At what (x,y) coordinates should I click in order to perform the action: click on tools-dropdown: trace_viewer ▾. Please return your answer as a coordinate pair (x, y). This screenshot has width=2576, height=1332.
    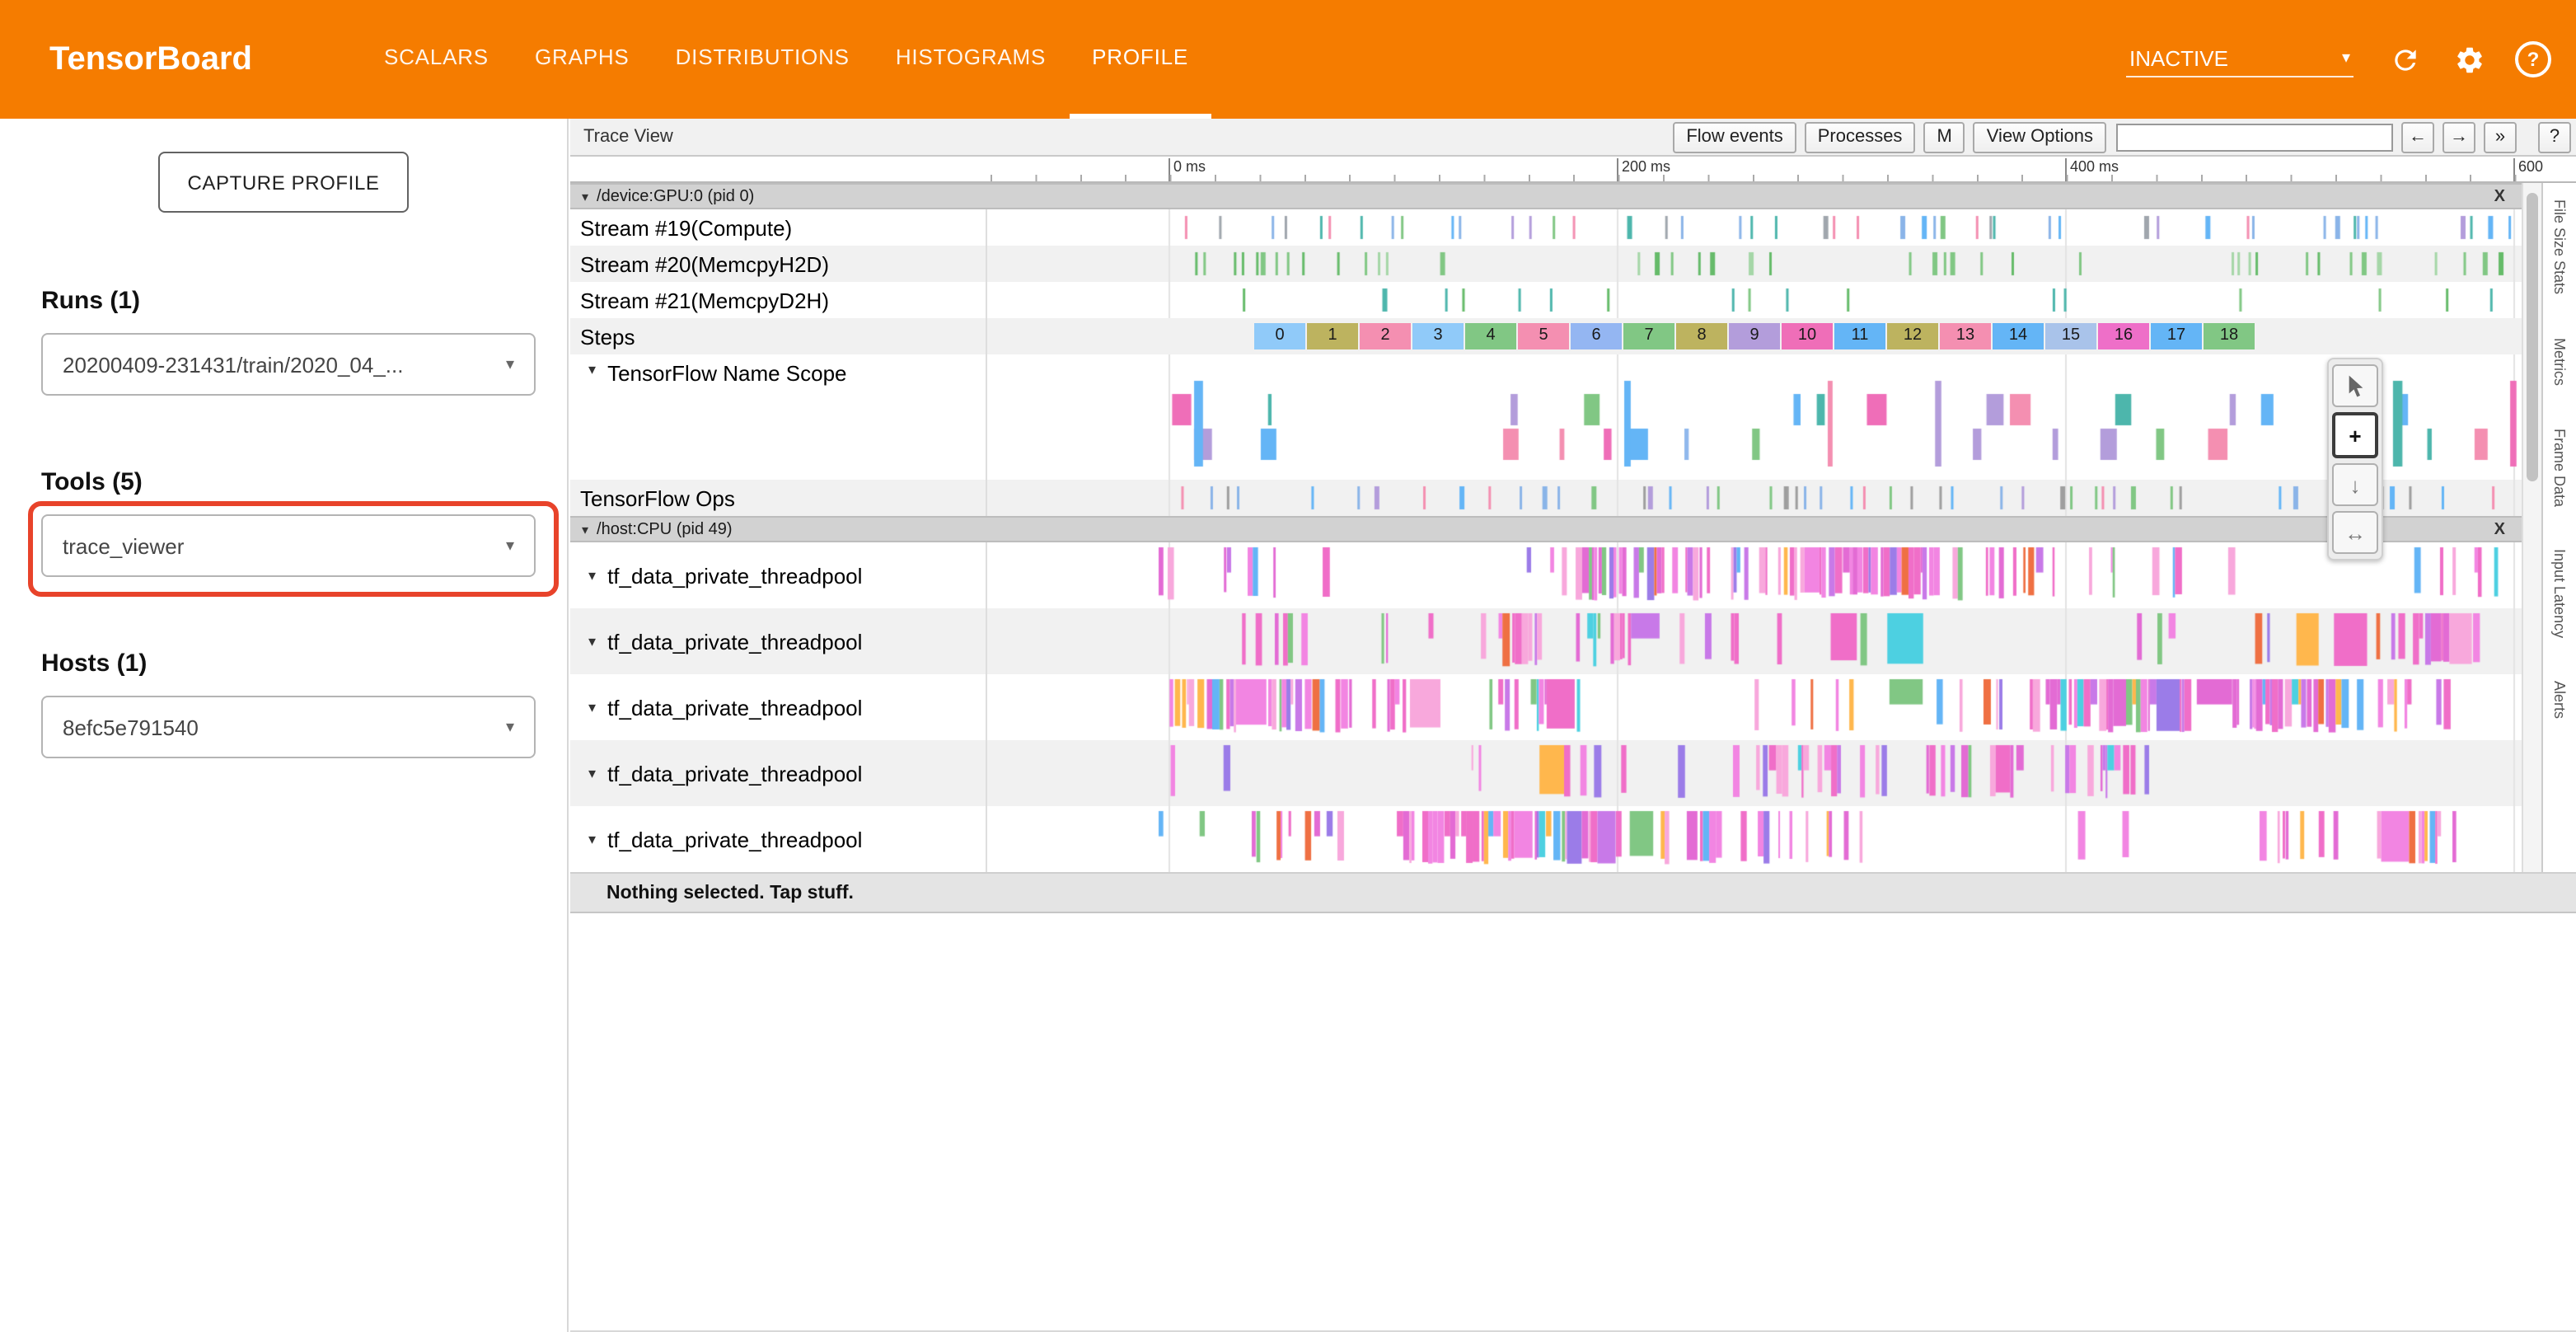
    Looking at the image, I should click on (288, 545).